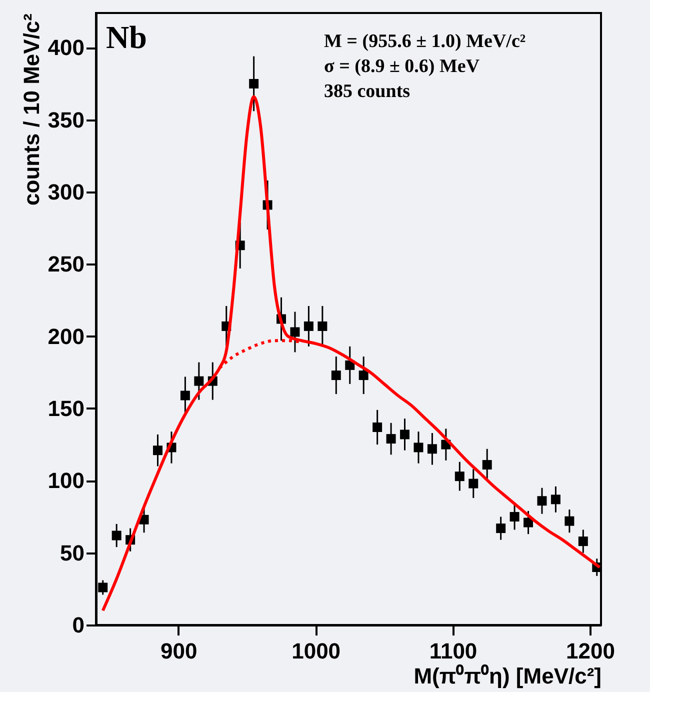 The width and height of the screenshot is (690, 715). Describe the element at coordinates (425, 41) in the screenshot. I see `annotation: M = (955.6 ± 1.0) MeV/c²` at that location.